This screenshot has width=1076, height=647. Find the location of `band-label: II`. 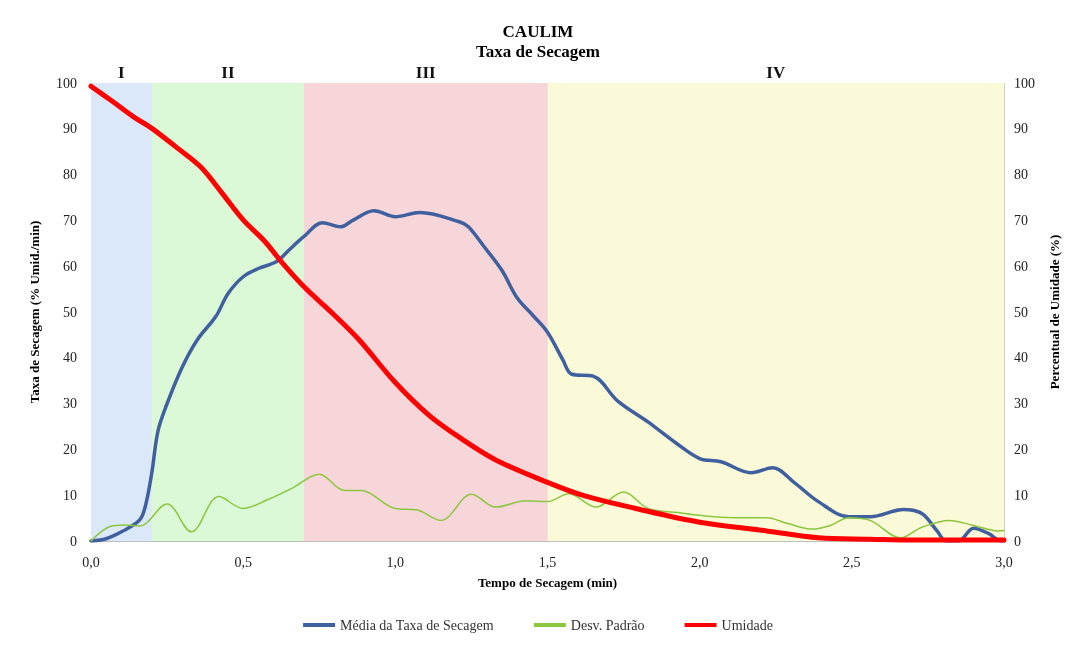

band-label: II is located at coordinates (228, 72).